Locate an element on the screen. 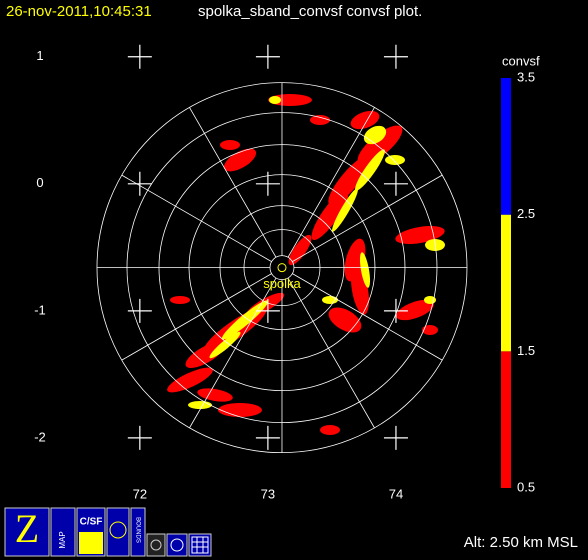 The image size is (588, 560). colorbar-label: convsf is located at coordinates (521, 60).